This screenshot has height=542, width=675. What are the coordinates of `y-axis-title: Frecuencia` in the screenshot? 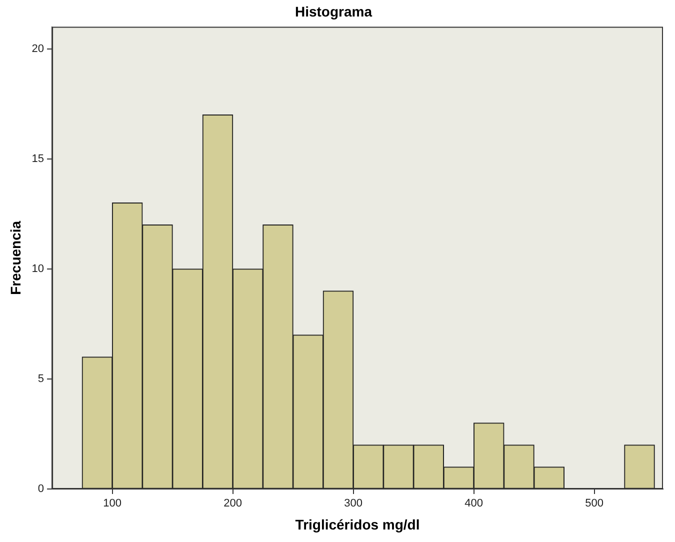 It's located at (15, 257).